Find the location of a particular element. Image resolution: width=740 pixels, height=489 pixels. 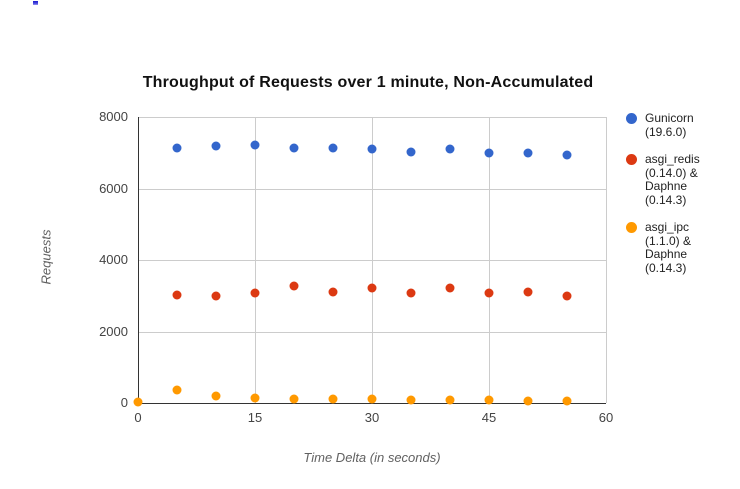

legend-item: Gunicorn (19.6.0) is located at coordinates (681, 125).